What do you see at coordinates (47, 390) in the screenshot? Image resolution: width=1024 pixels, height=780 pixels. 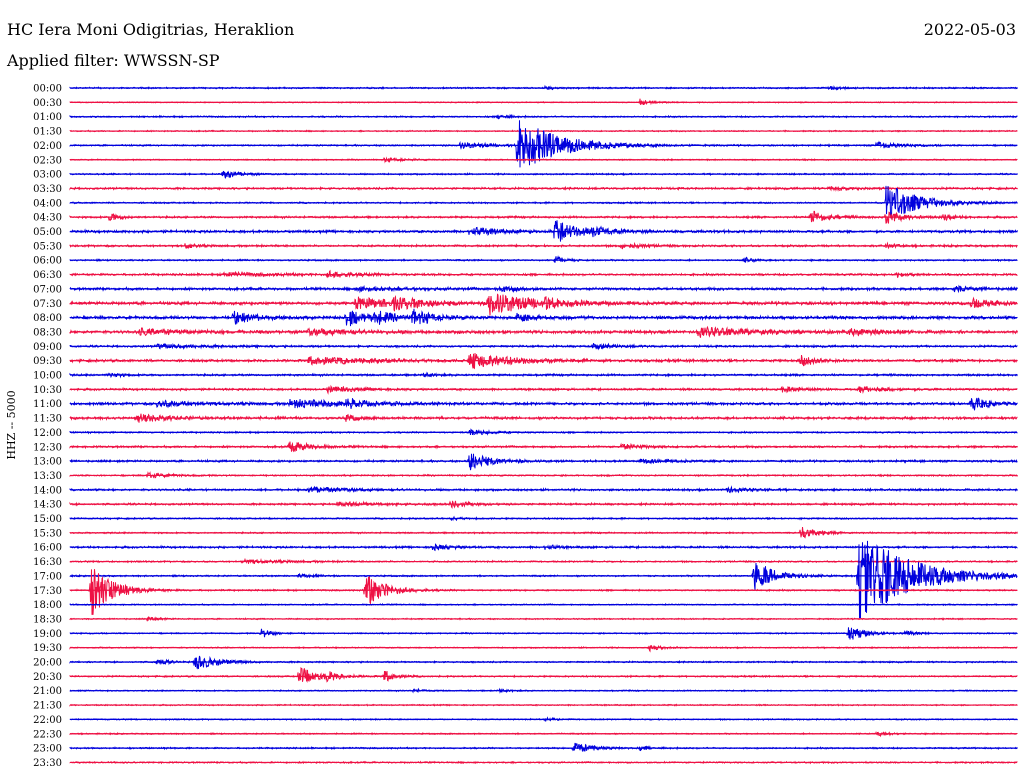 I see `row-time-label: 10:30` at bounding box center [47, 390].